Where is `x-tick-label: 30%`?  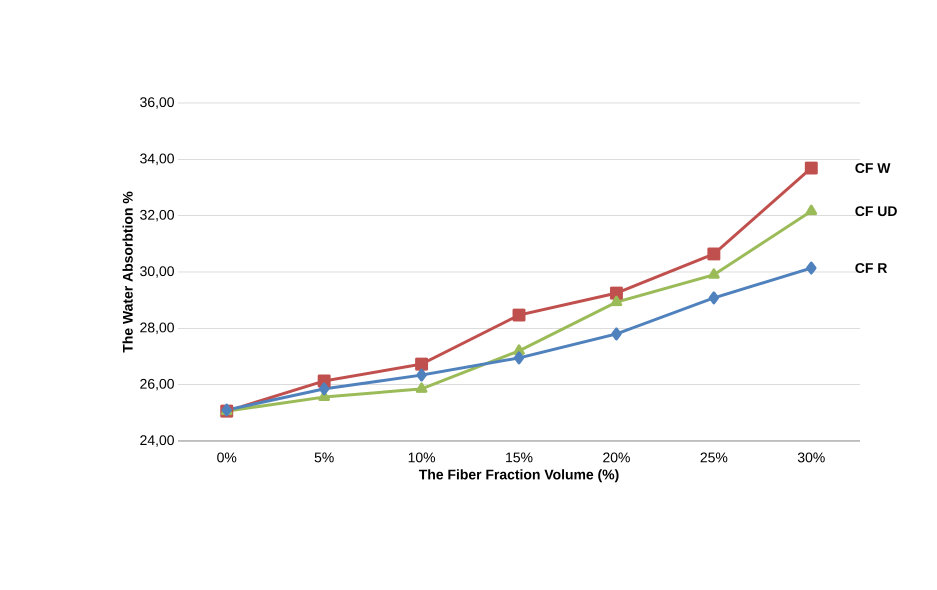 x-tick-label: 30% is located at coordinates (811, 457).